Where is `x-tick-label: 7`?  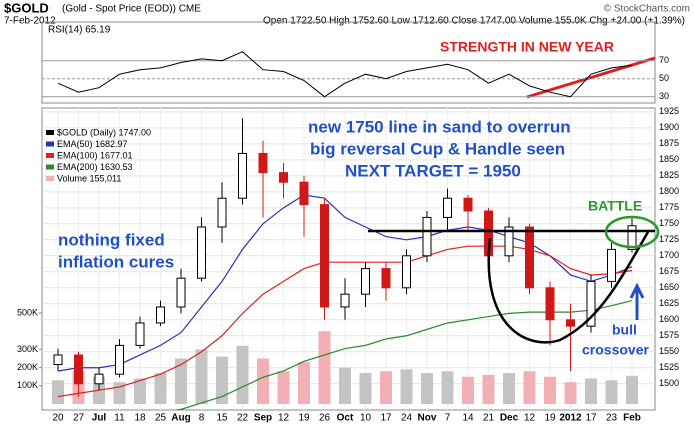 x-tick-label: 7 is located at coordinates (448, 418).